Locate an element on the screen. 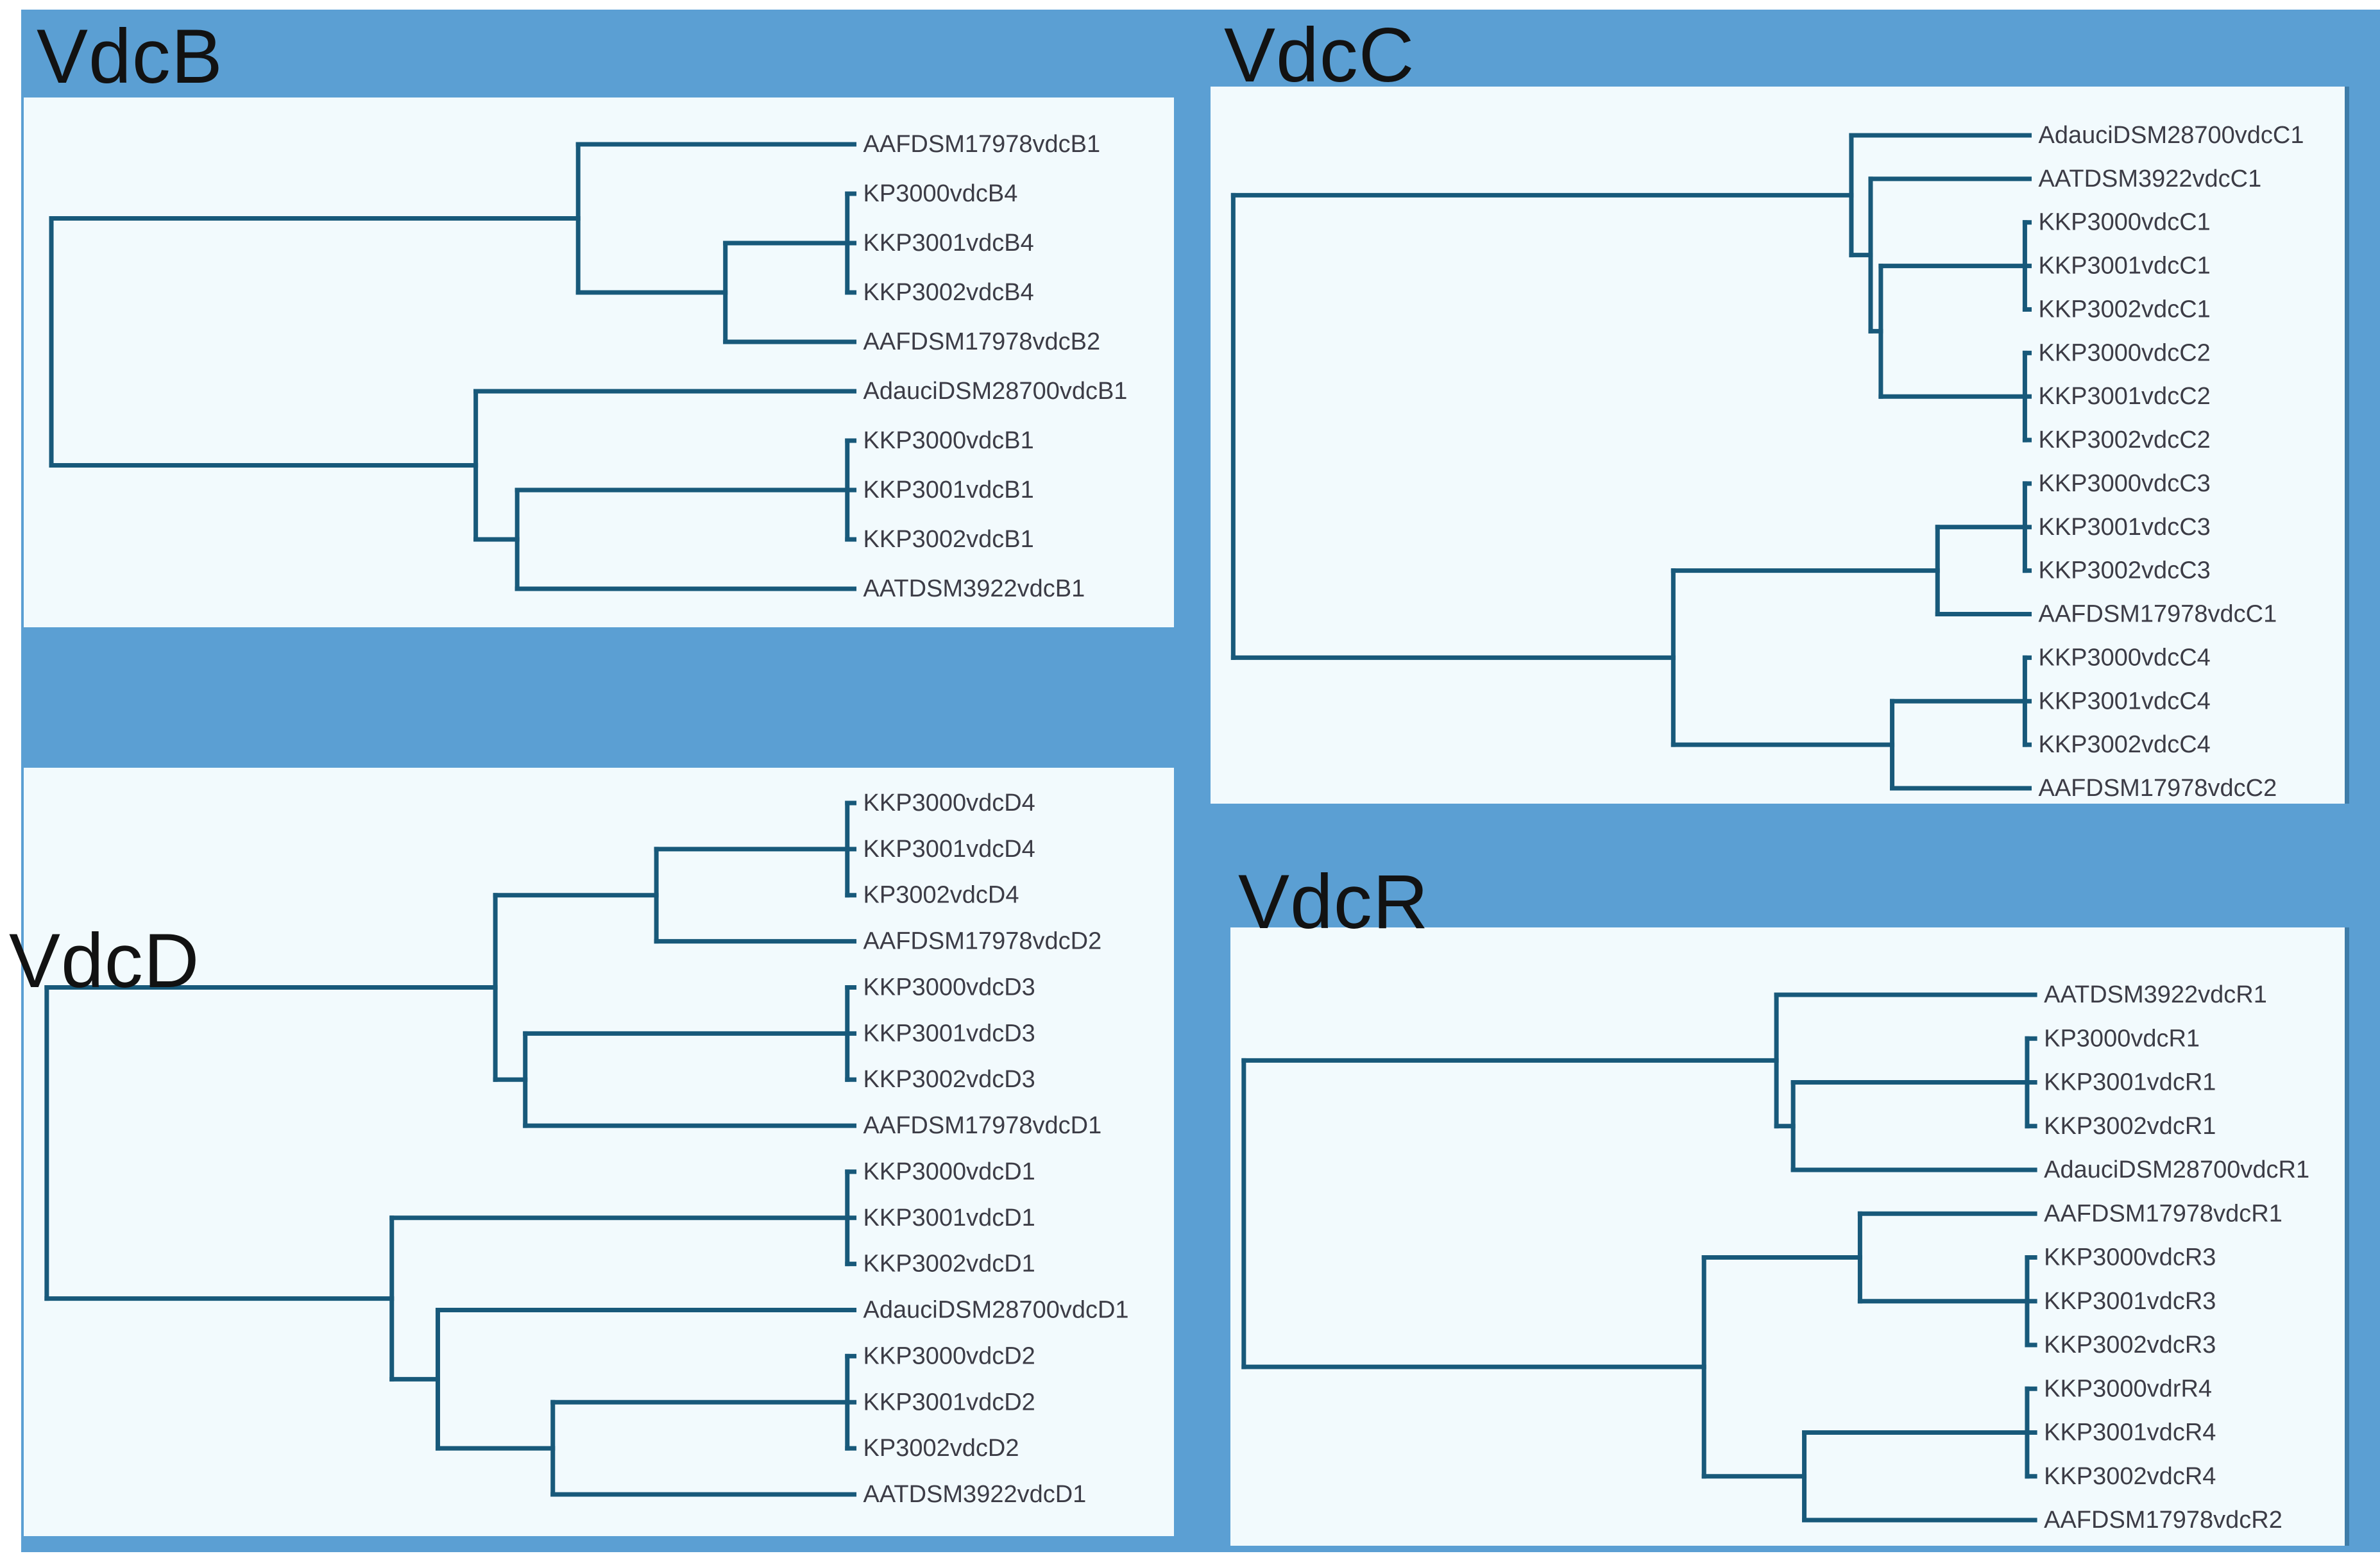  leaf-label: KKP3001vdcC4 is located at coordinates (2124, 701).